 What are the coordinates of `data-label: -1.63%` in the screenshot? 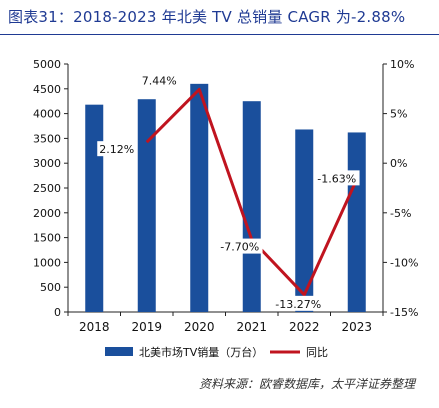 It's located at (336, 178).